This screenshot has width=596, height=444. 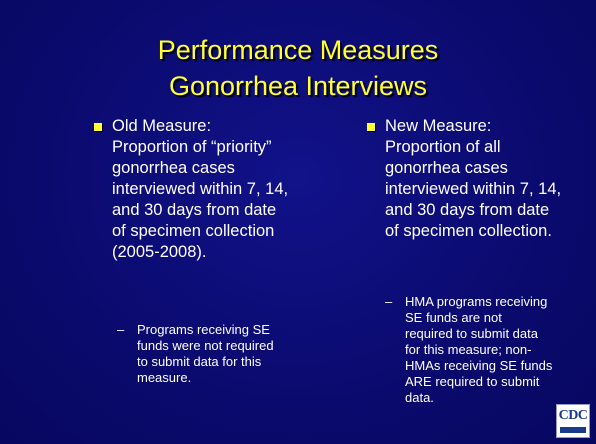 What do you see at coordinates (203, 329) in the screenshot?
I see `sub-text: Programs receiving SE` at bounding box center [203, 329].